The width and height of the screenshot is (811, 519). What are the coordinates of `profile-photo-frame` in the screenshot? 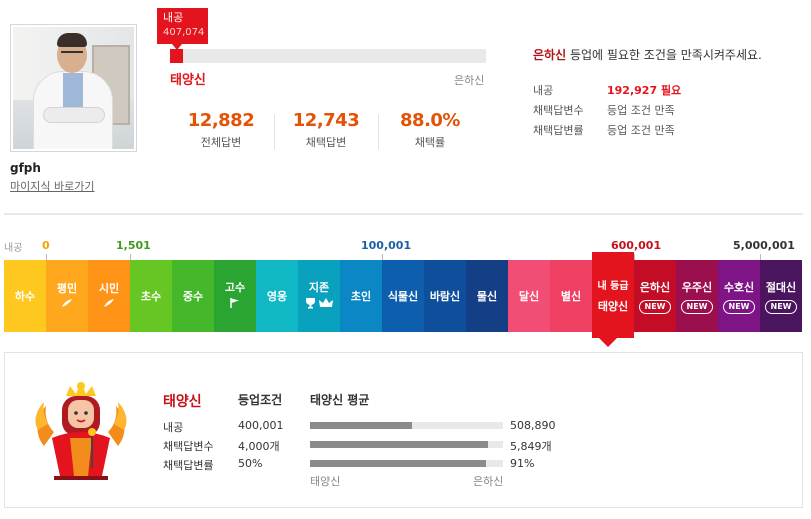 It's located at (73, 88).